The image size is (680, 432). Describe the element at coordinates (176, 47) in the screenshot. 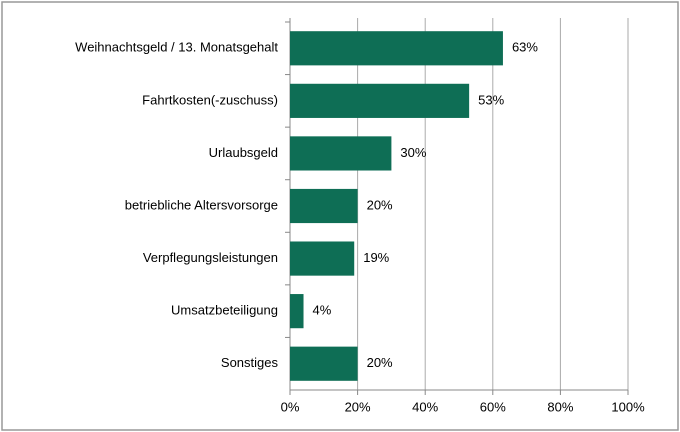

I see `y-tick-label: Weihnachtsgeld / 13. Monatsgehalt` at that location.